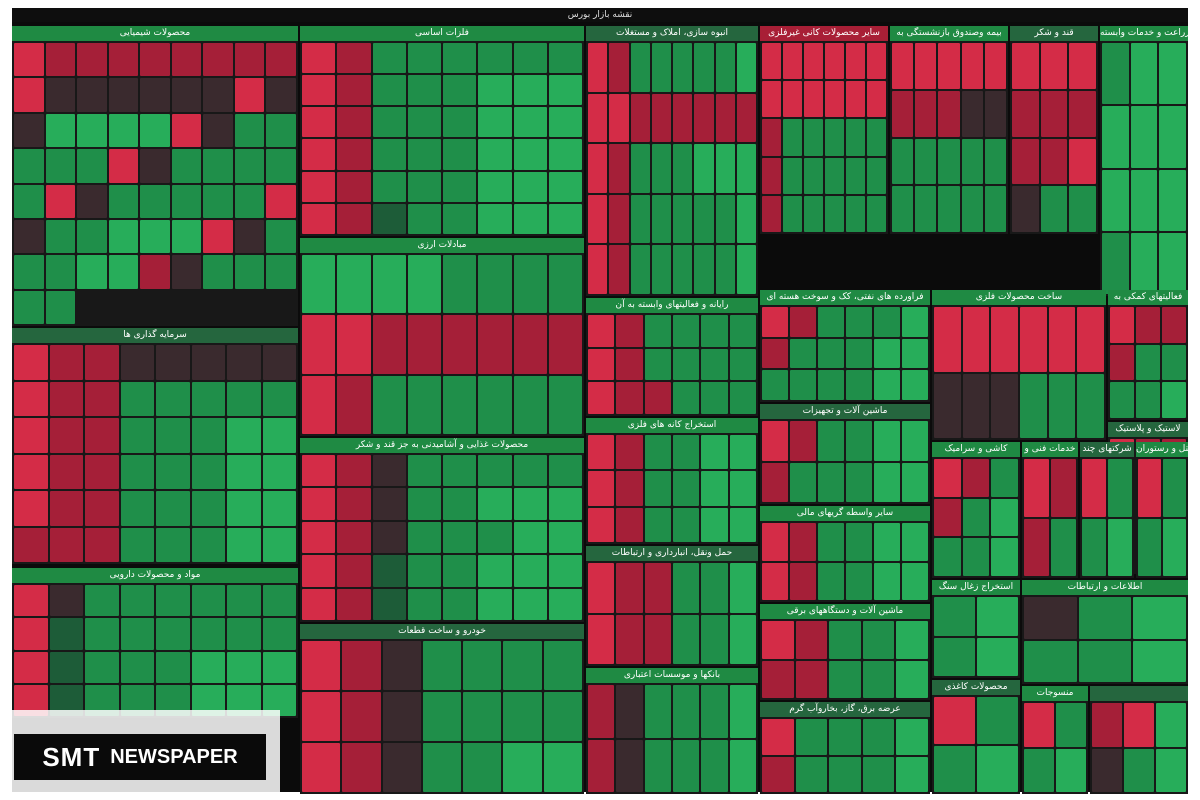  What do you see at coordinates (672, 161) in the screenshot?
I see `sector-block: انبوه سازی، املاک و مستغلات` at bounding box center [672, 161].